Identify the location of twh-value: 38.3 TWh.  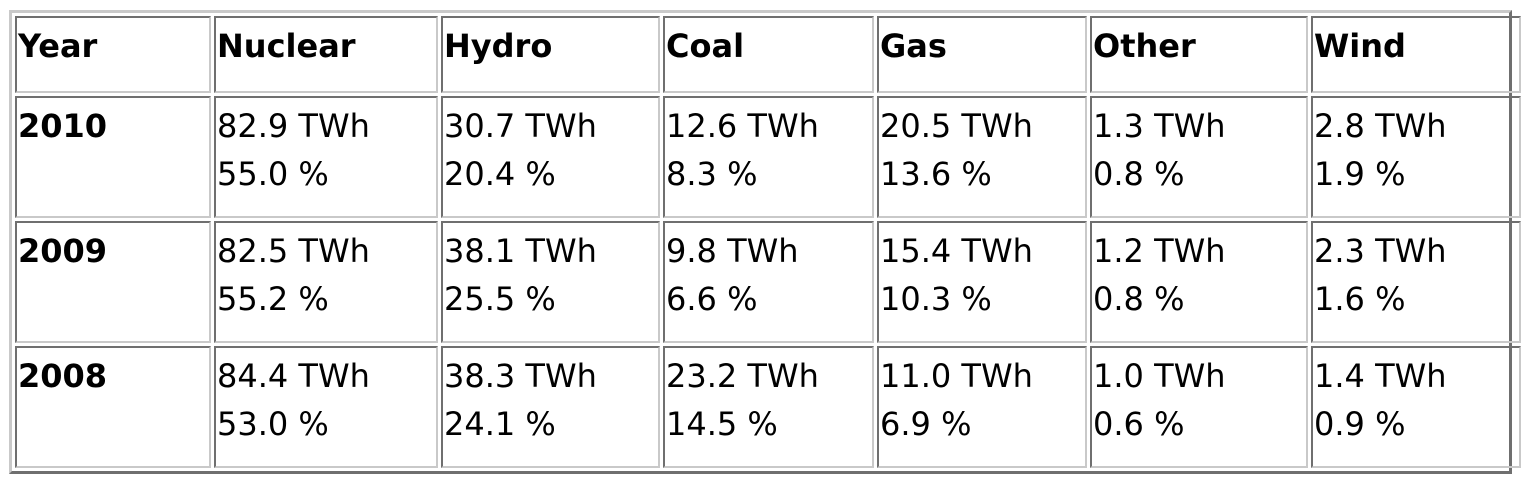
(520, 376).